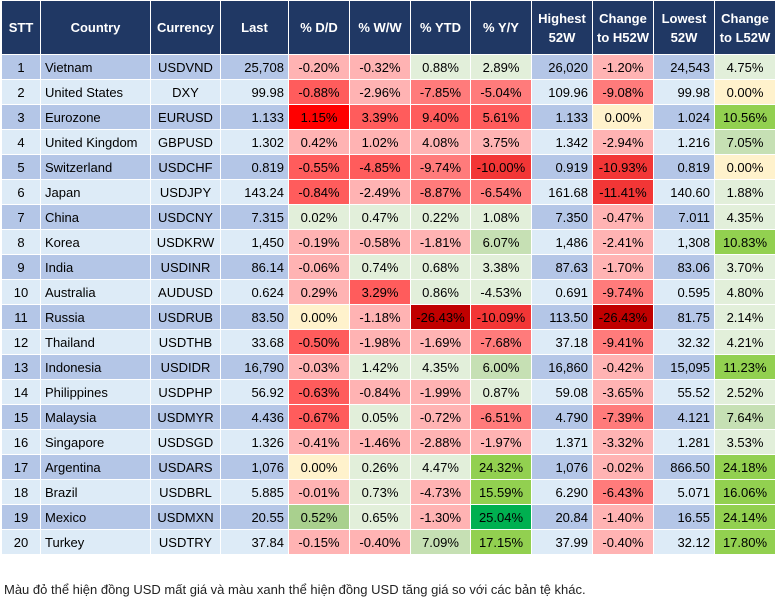  Describe the element at coordinates (562, 292) in the screenshot. I see `cell-high: 0.691` at that location.